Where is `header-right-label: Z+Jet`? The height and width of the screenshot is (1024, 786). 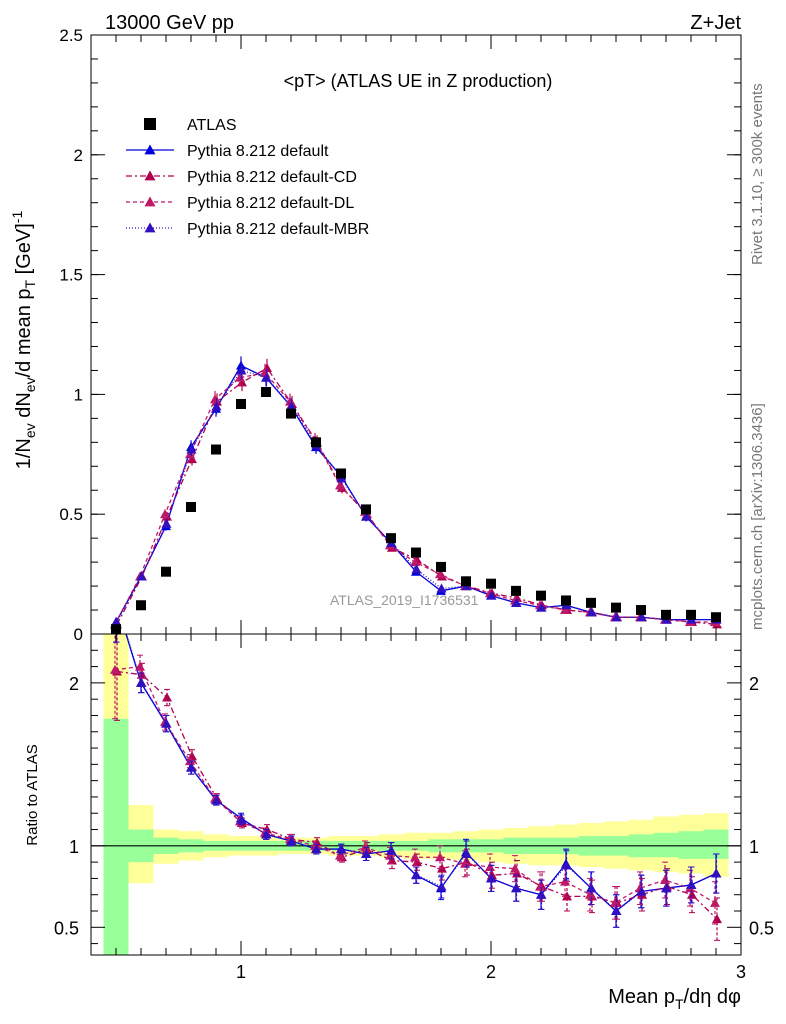
header-right-label: Z+Jet is located at coordinates (715, 23).